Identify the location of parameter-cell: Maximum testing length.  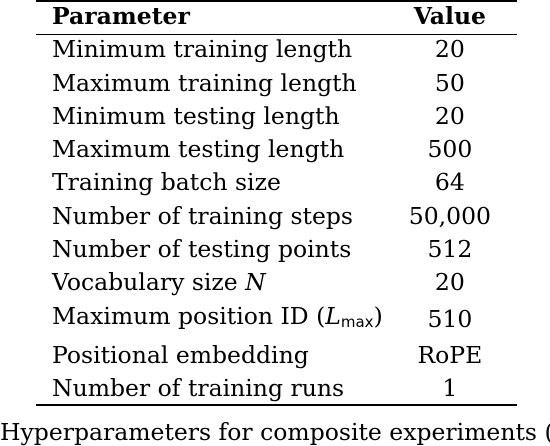
(198, 149).